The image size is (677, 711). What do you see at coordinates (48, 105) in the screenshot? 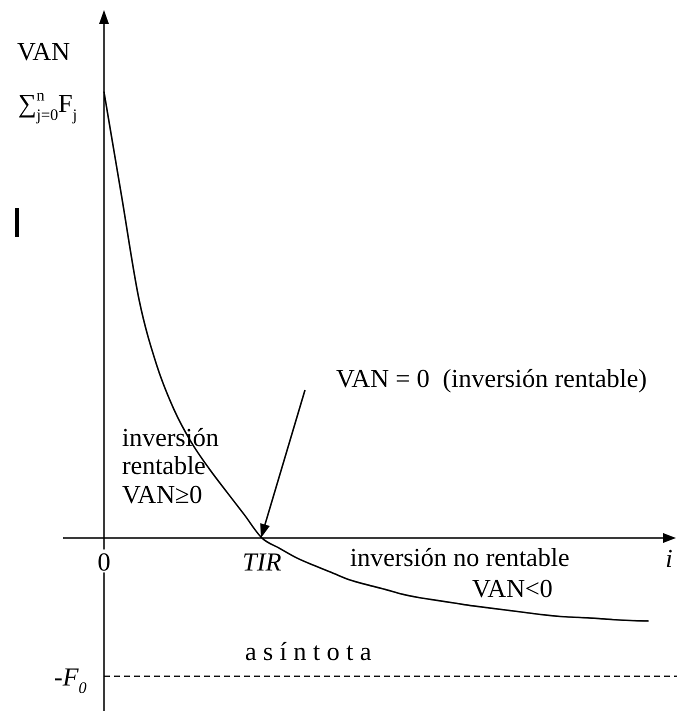
I see `annotation: ∑$^{n}$$_{j=0}$F$_{j}$` at bounding box center [48, 105].